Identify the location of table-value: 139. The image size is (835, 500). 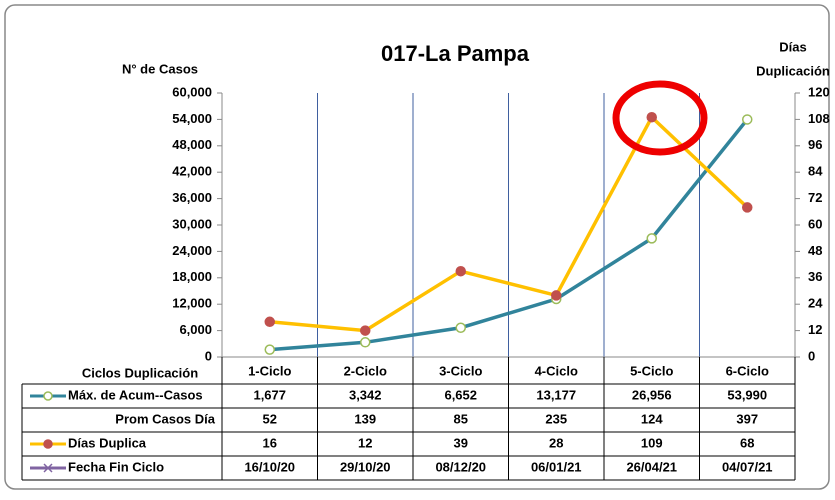
(365, 418).